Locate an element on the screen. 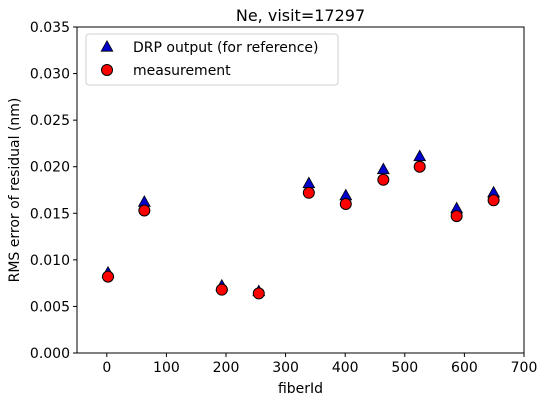 This screenshot has height=407, width=545. y-tick-label: 0.030 is located at coordinates (50, 75).